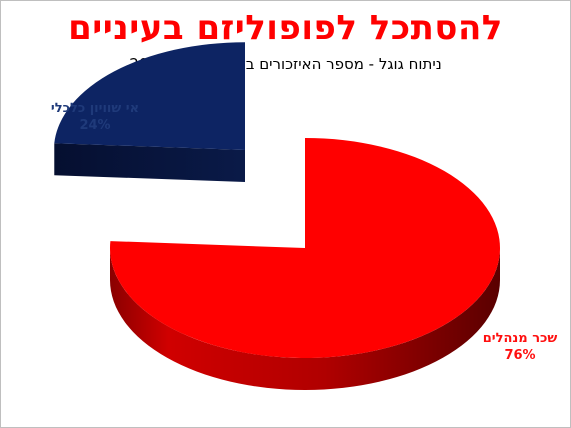 The height and width of the screenshot is (428, 571). Describe the element at coordinates (95, 108) in the screenshot. I see `slice-label-economic-inequality-name: אי שוויון כלכלי` at that location.